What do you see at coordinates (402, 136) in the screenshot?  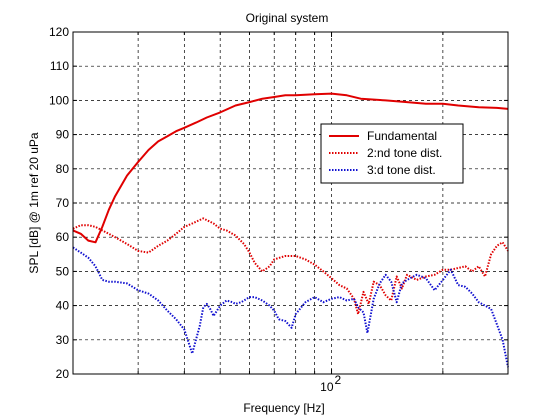 I see `legend-label-1: Fundamental` at bounding box center [402, 136].